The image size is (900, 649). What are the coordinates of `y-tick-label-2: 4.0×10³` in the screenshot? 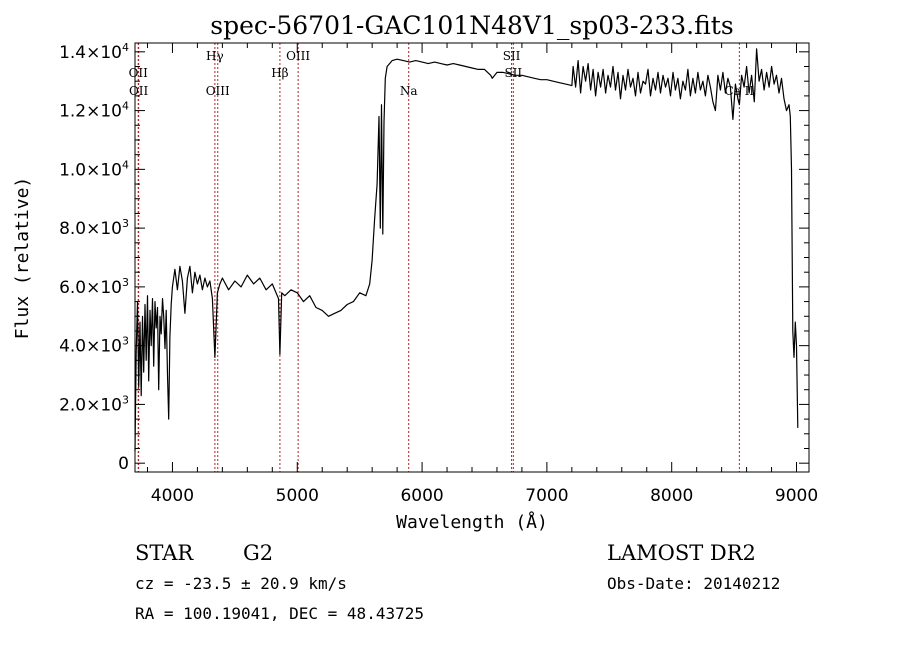 It's located at (94, 346).